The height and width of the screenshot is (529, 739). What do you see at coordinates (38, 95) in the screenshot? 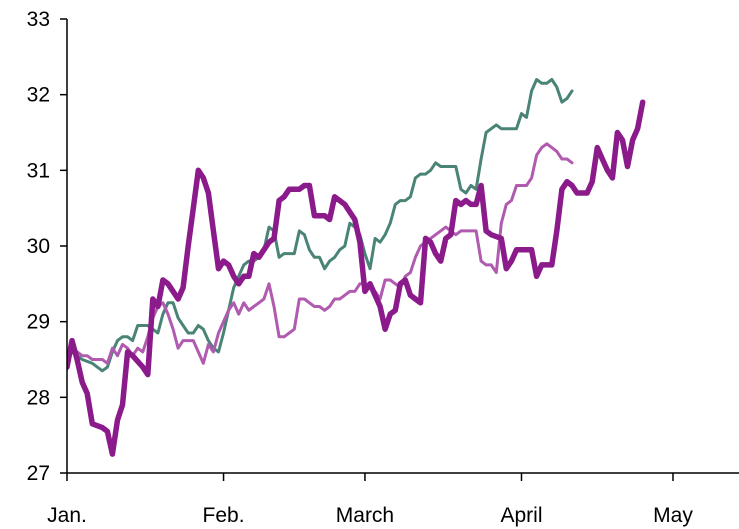
I see `y-tick-label: 32` at bounding box center [38, 95].